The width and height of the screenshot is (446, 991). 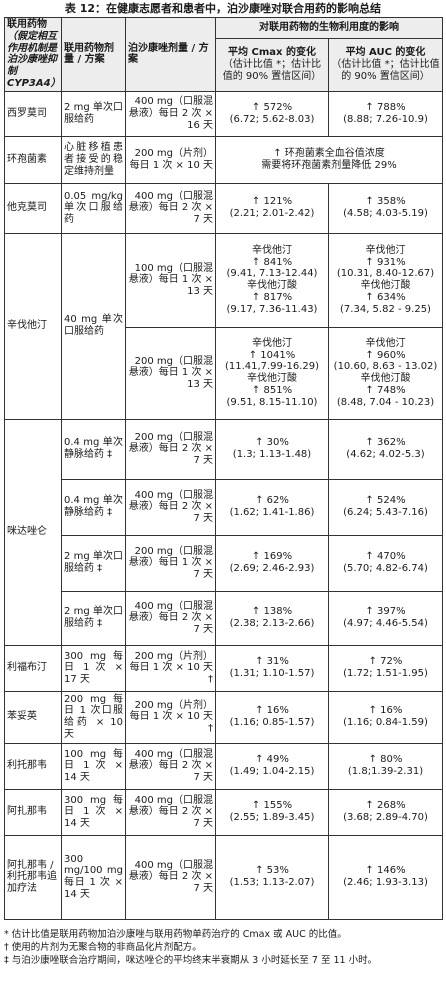 What do you see at coordinates (223, 8) in the screenshot?
I see `table-title: 表 12：在健康志愿者和患者中，泊沙康唑对联合用药的影响总结` at bounding box center [223, 8].